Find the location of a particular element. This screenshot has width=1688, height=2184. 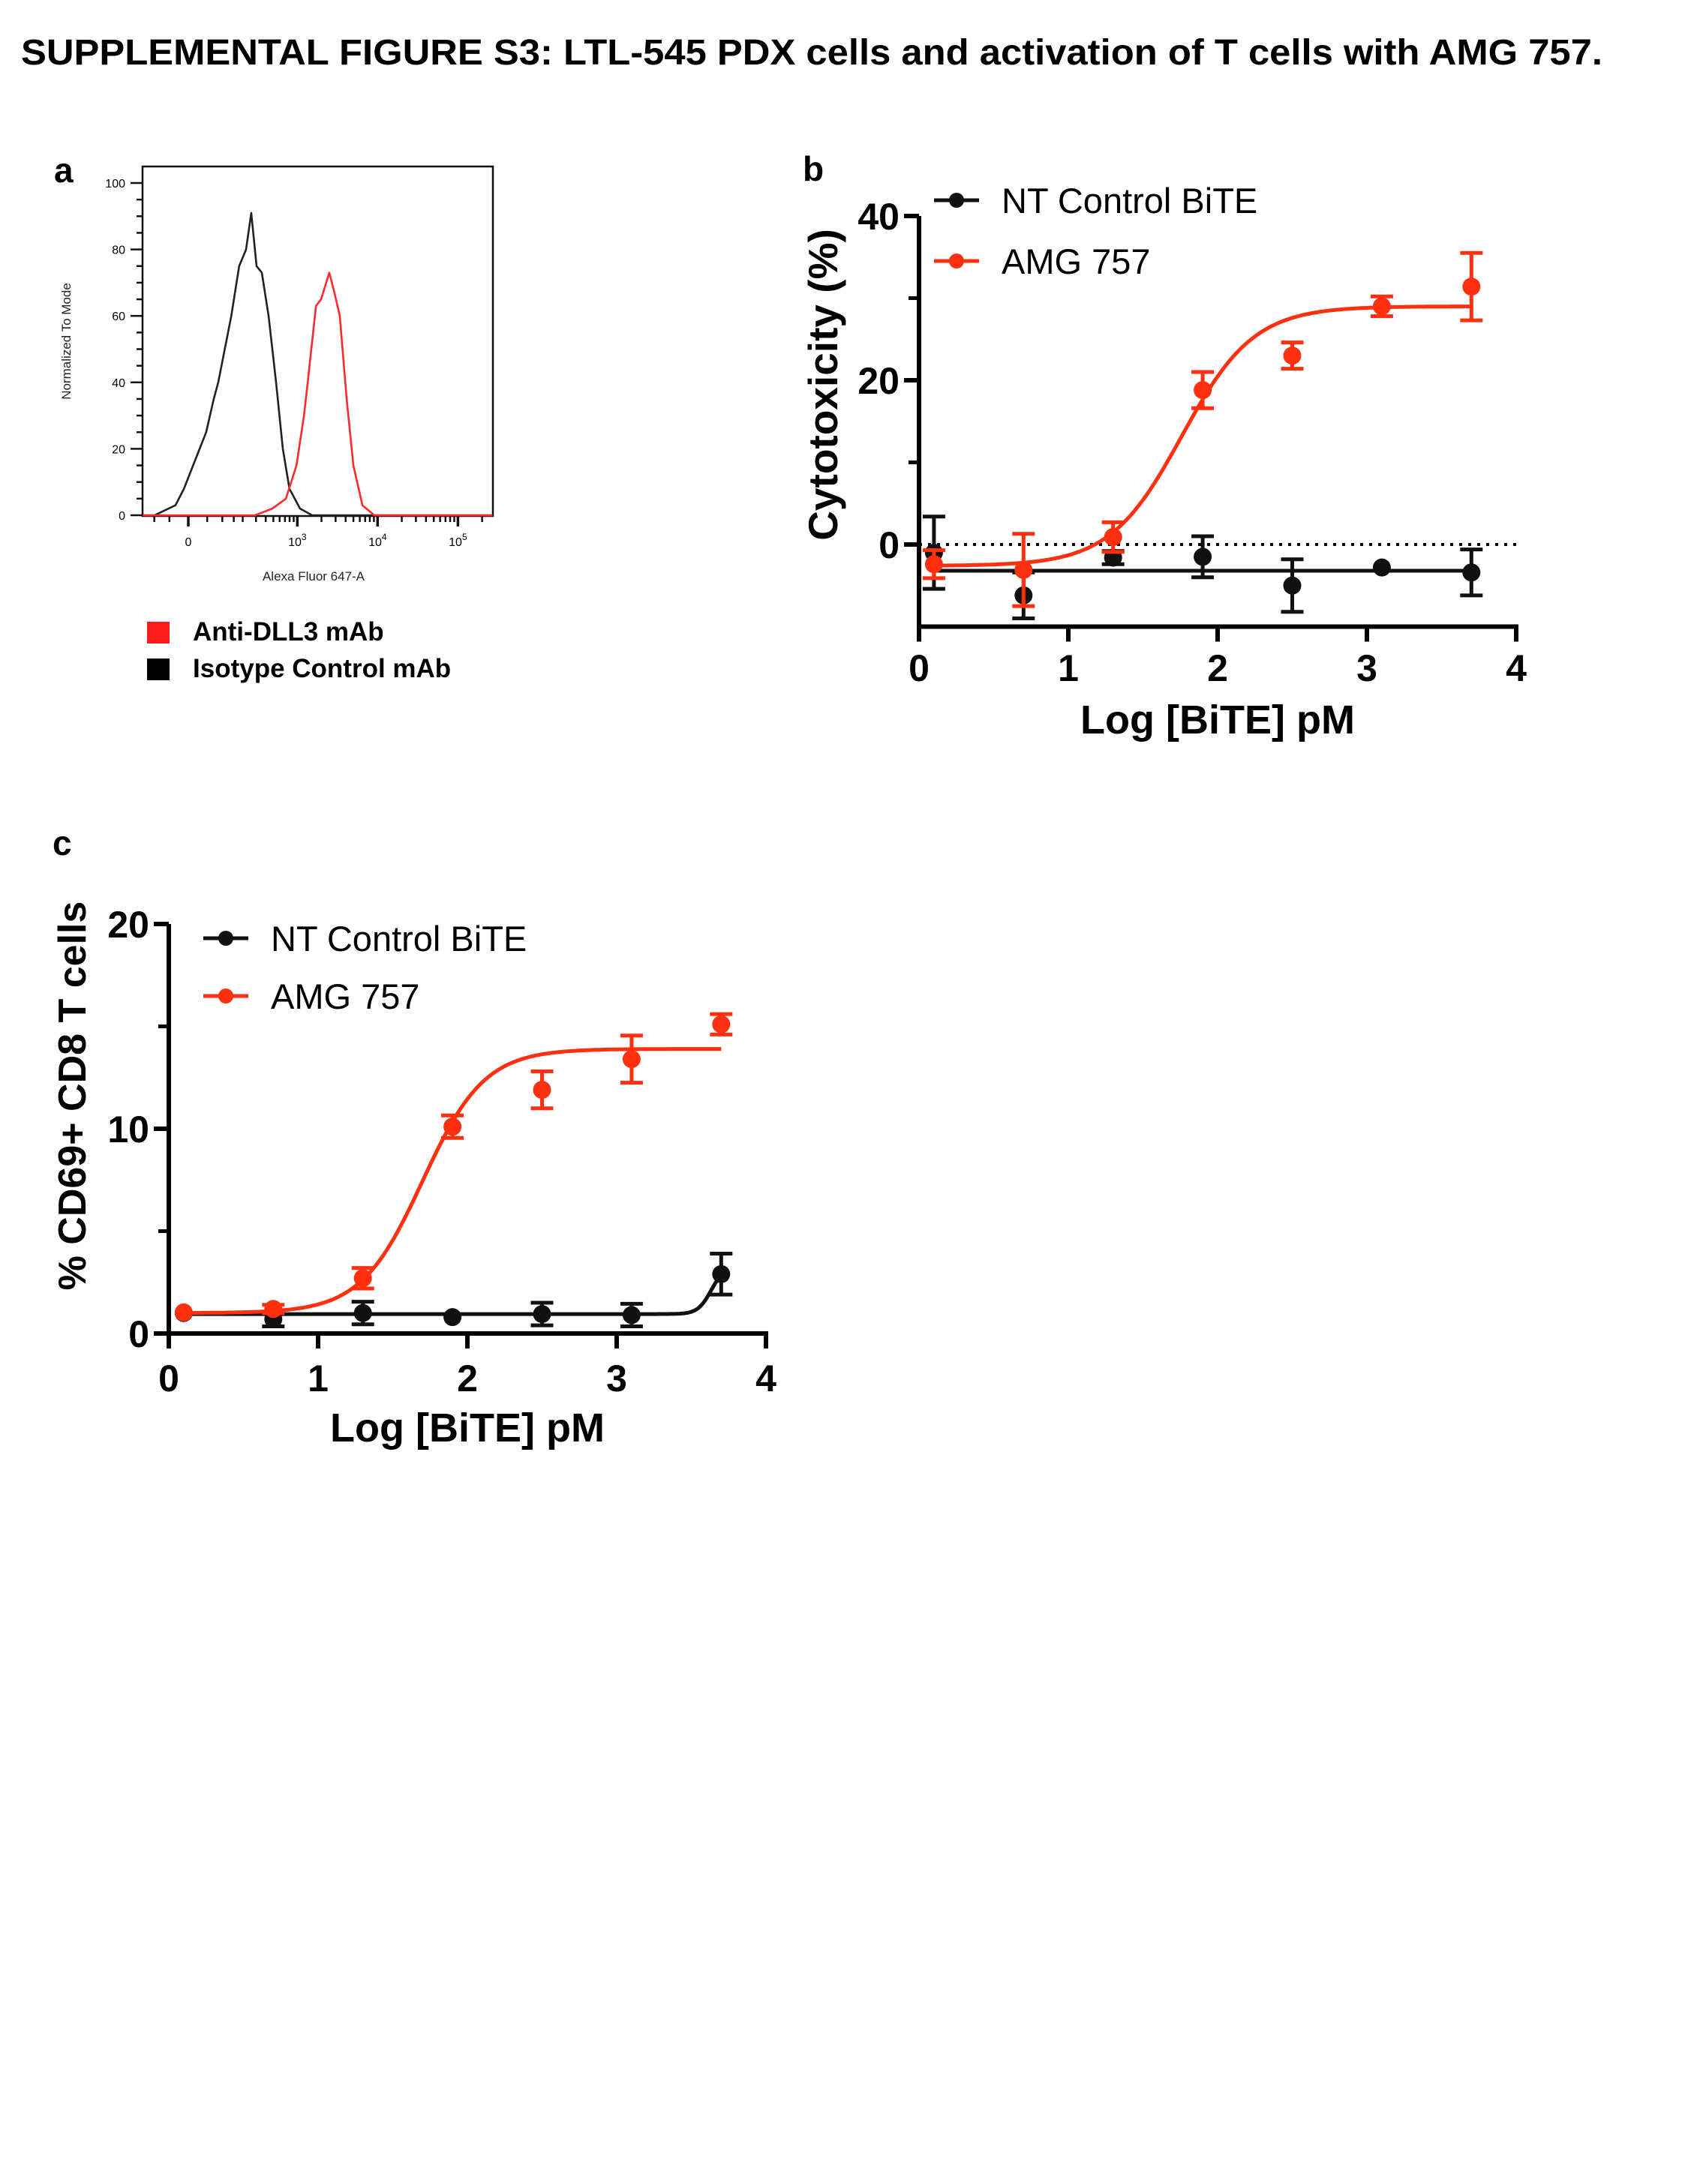

panel-label-b: b is located at coordinates (813, 168).